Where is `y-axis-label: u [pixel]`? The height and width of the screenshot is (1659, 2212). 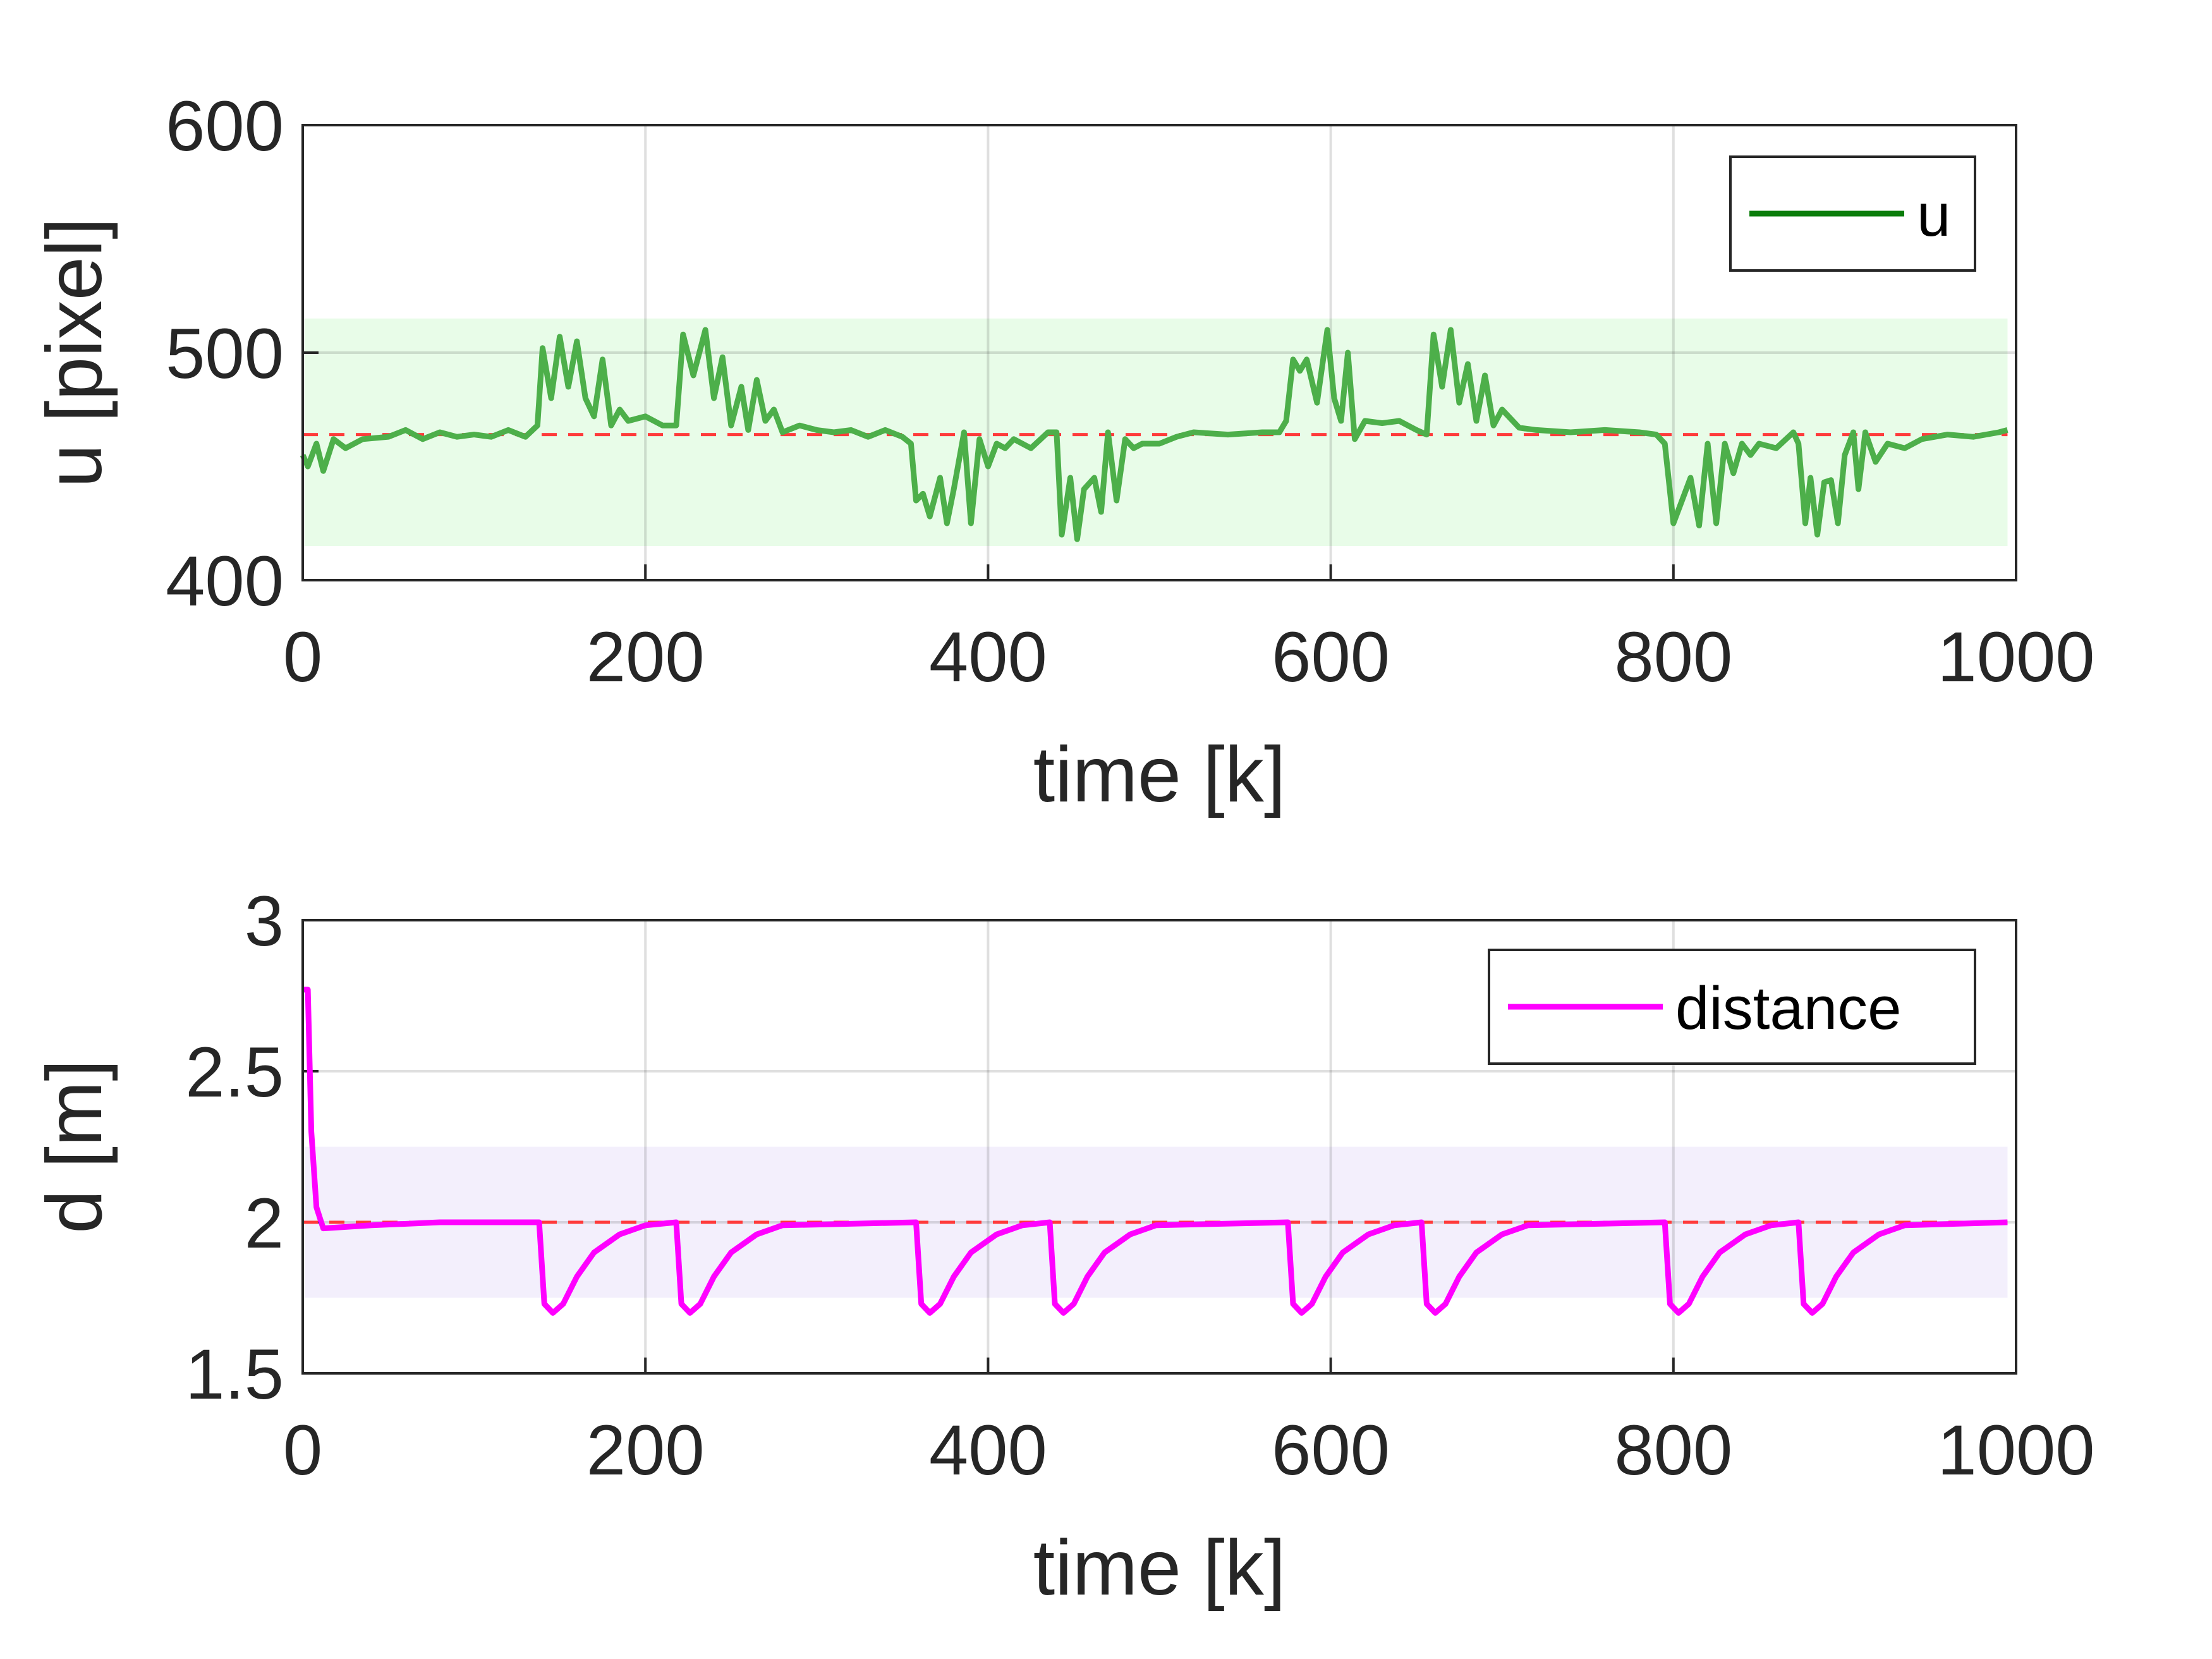 y-axis-label: u [pixel] is located at coordinates (74, 352).